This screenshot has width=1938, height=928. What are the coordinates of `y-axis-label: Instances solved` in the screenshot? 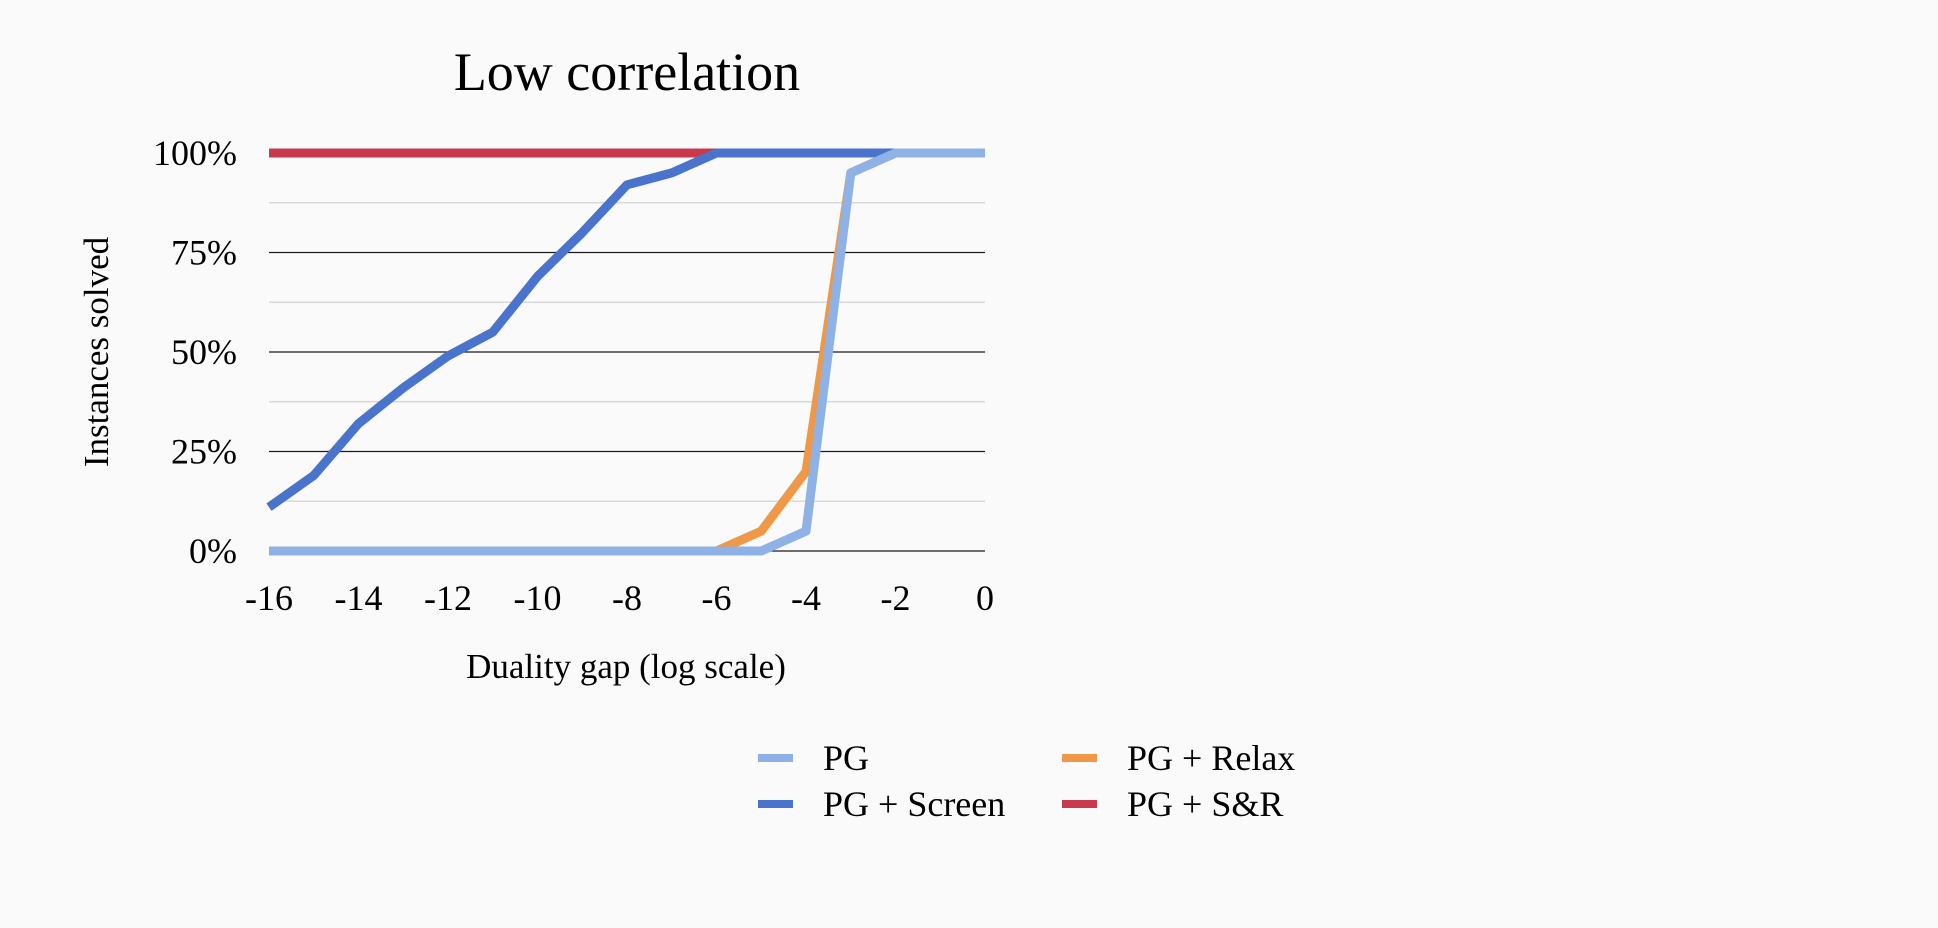 It's located at (96, 351).